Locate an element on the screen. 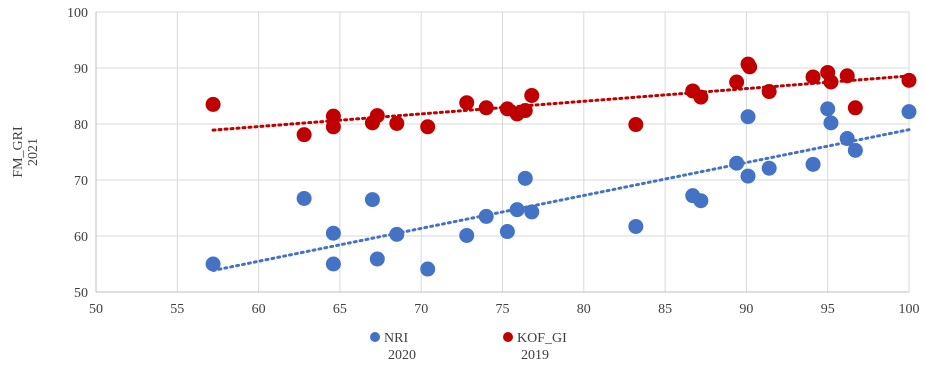 This screenshot has height=372, width=925. y-tick-label: 90 is located at coordinates (81, 69).